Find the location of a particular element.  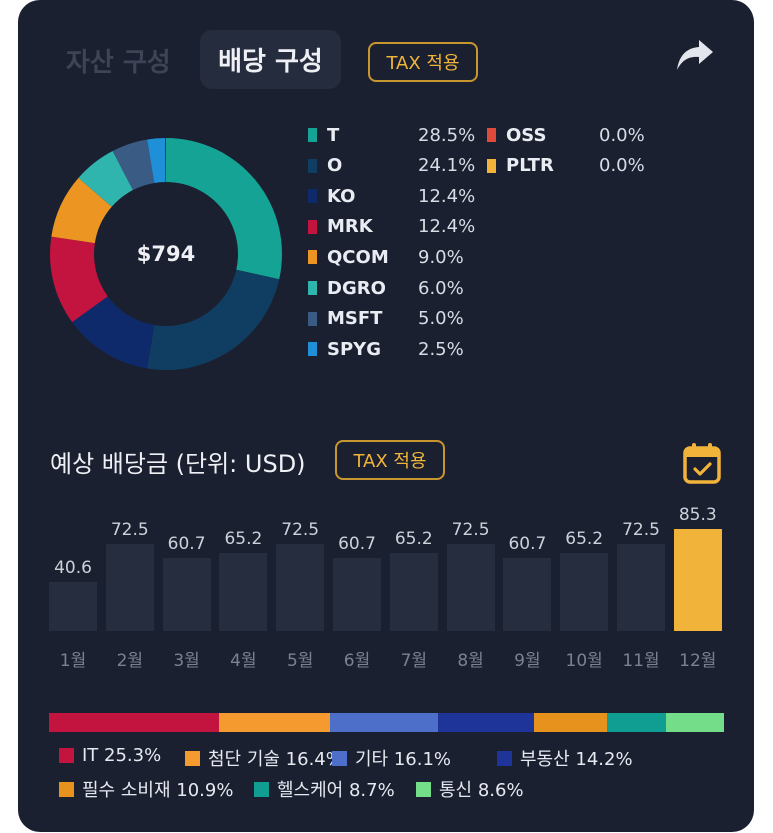

legend-ticker: DGRO is located at coordinates (356, 288).